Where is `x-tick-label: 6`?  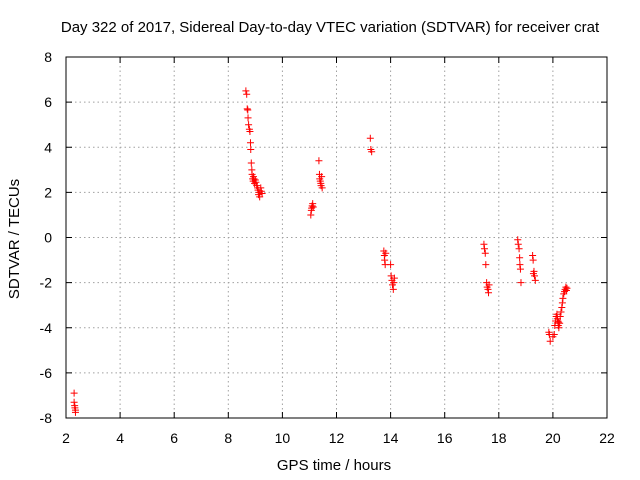
x-tick-label: 6 is located at coordinates (174, 438).